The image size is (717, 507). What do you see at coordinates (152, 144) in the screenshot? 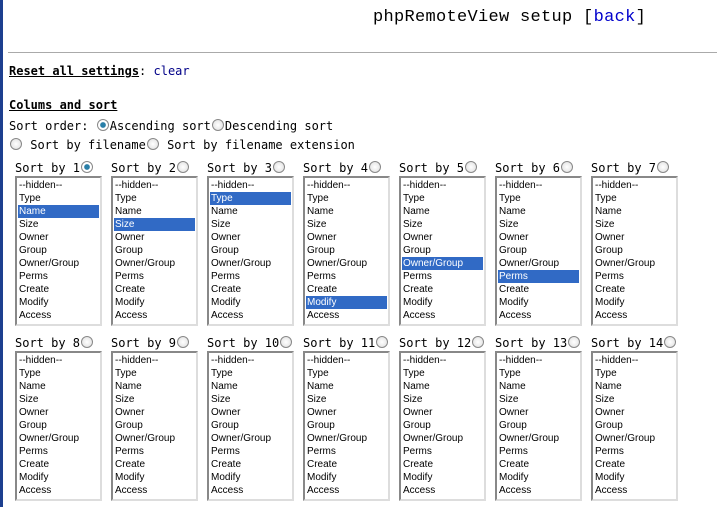
I see `sort-by-extension-radio` at bounding box center [152, 144].